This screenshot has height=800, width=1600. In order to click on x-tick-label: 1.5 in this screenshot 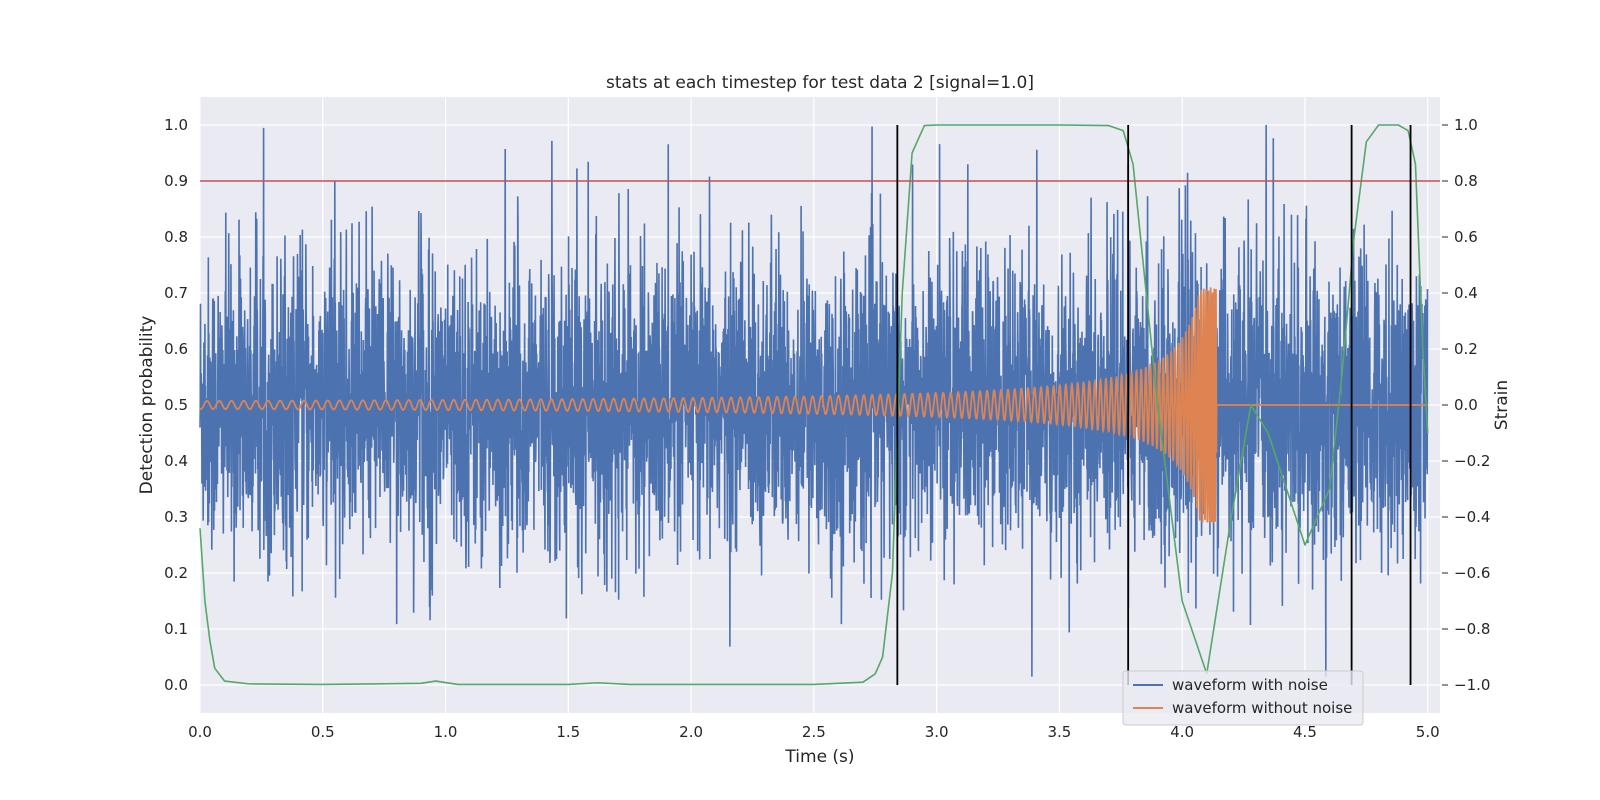, I will do `click(568, 732)`.